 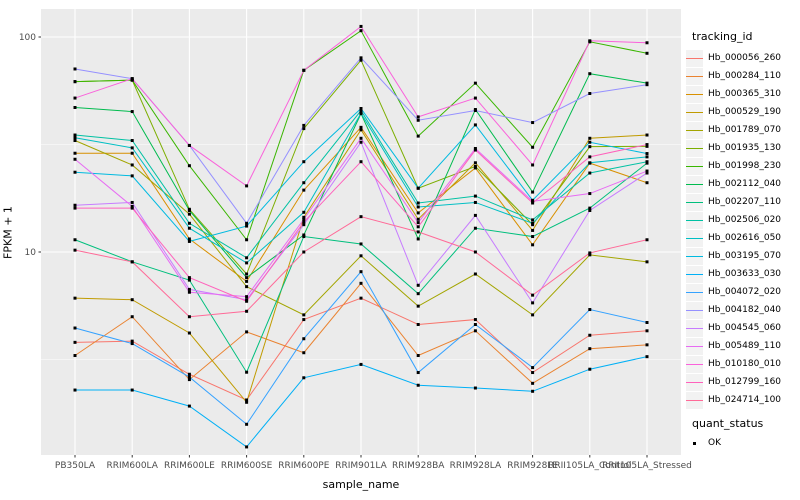 I want to click on legend-item-label: Hb_000284_110, so click(x=745, y=76).